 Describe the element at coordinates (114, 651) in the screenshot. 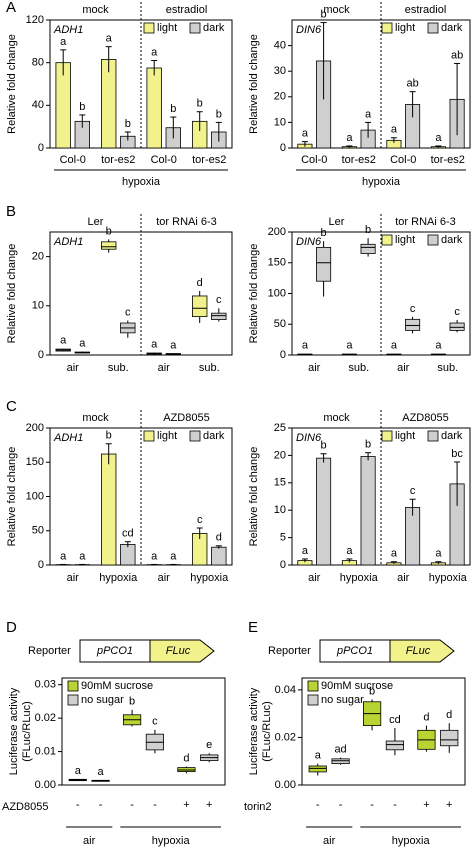

I see `promoter-label: pPCO1` at that location.